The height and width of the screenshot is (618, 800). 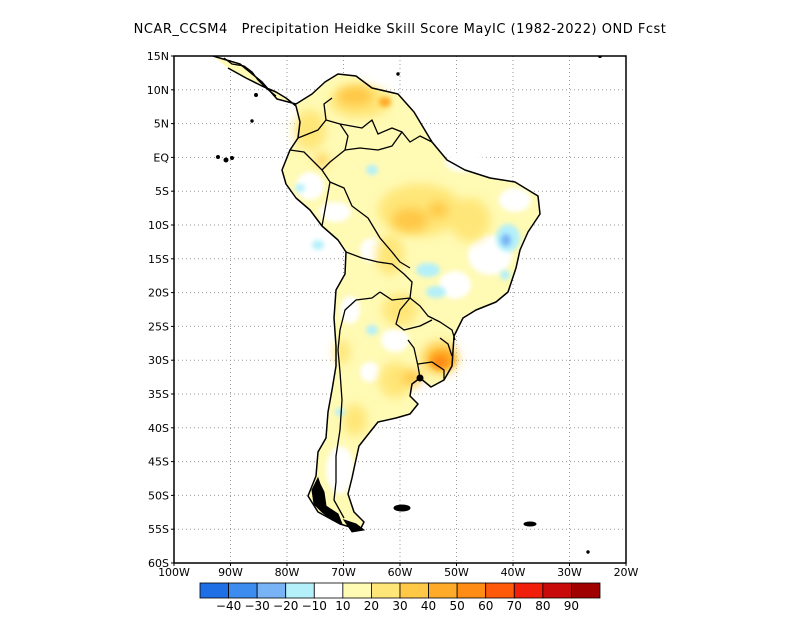 I want to click on colorbar, so click(x=400, y=590).